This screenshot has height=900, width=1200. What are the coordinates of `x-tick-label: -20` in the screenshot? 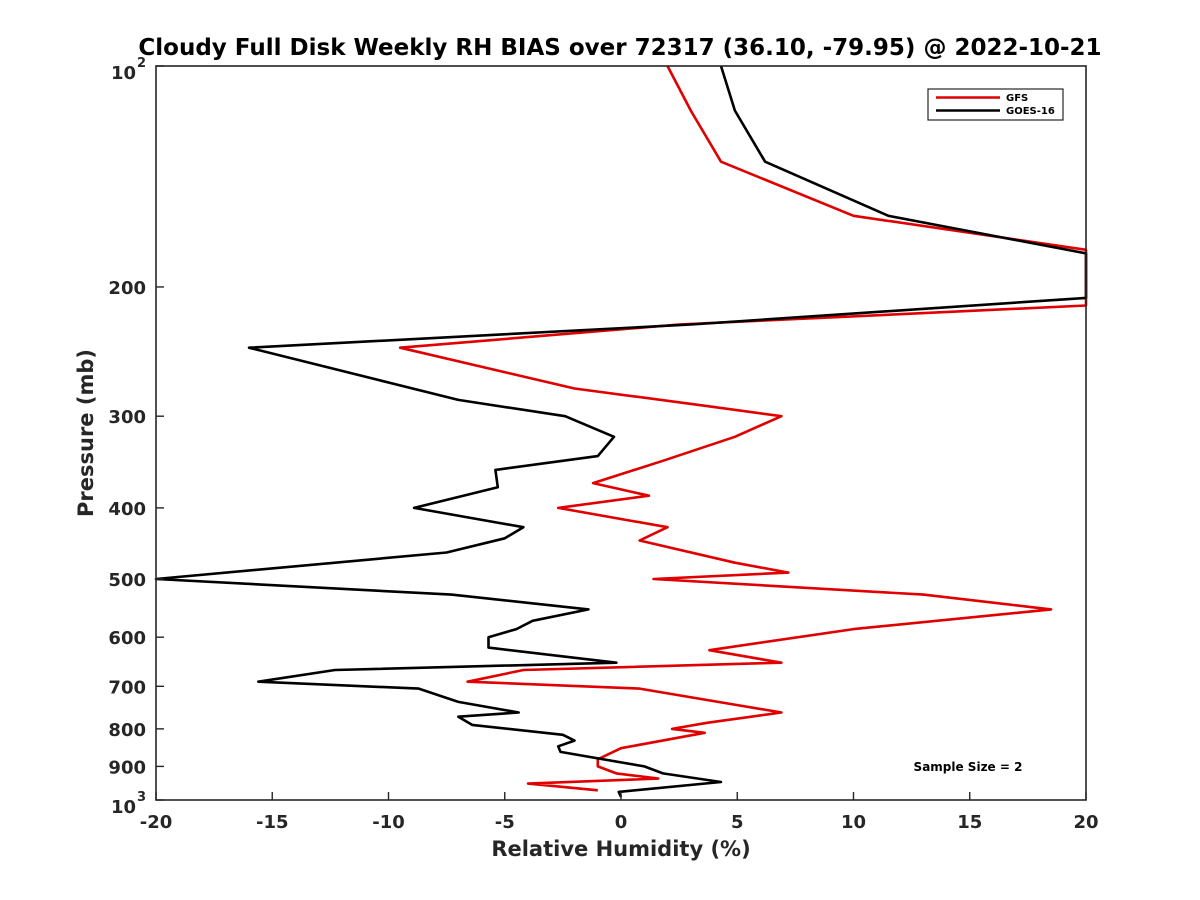 It's located at (156, 822).